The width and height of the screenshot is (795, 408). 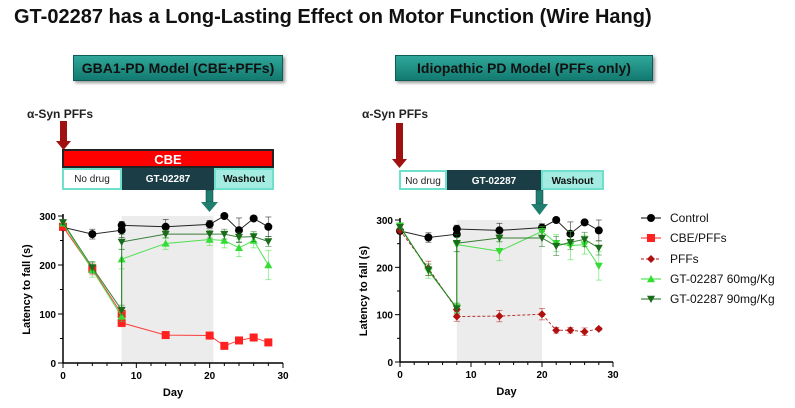 What do you see at coordinates (168, 158) in the screenshot?
I see `cbe-bar: CBE` at bounding box center [168, 158].